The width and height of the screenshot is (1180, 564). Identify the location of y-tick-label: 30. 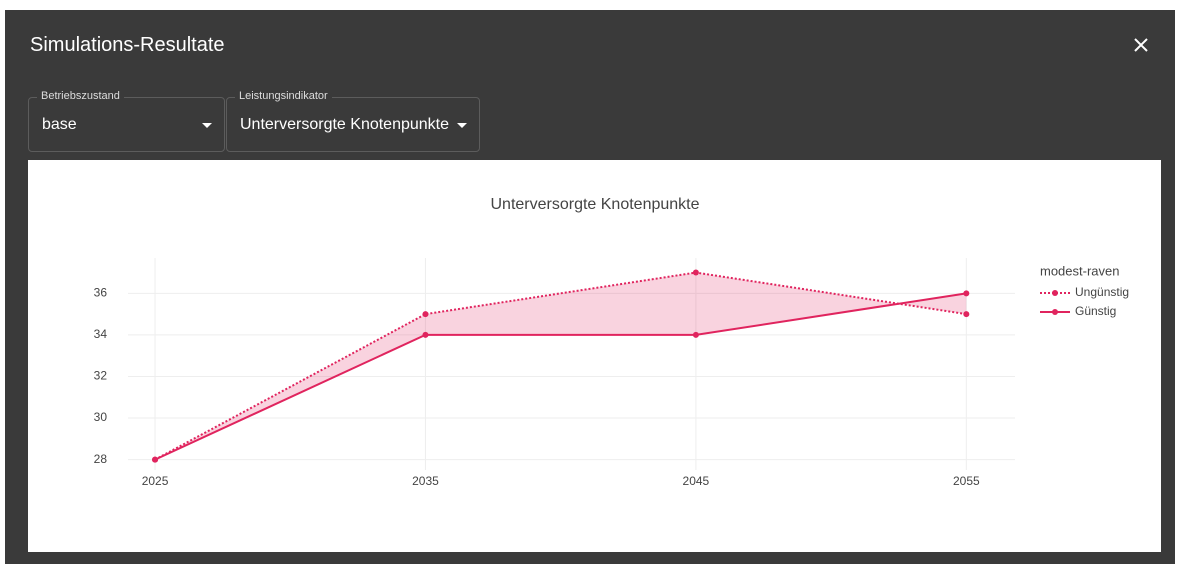
(101, 417).